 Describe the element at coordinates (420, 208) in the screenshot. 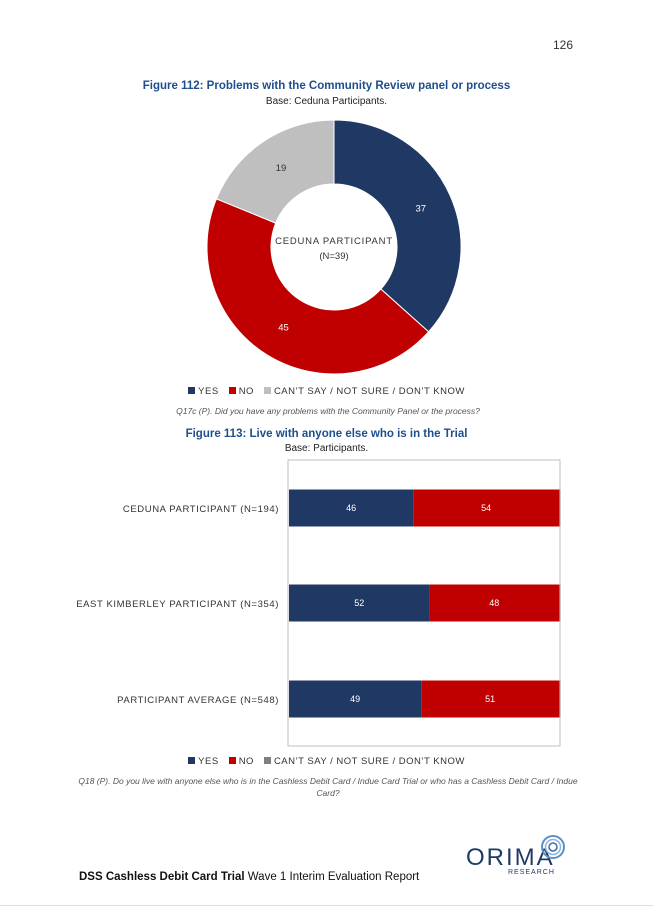

I see `donut-value-label: 37` at that location.